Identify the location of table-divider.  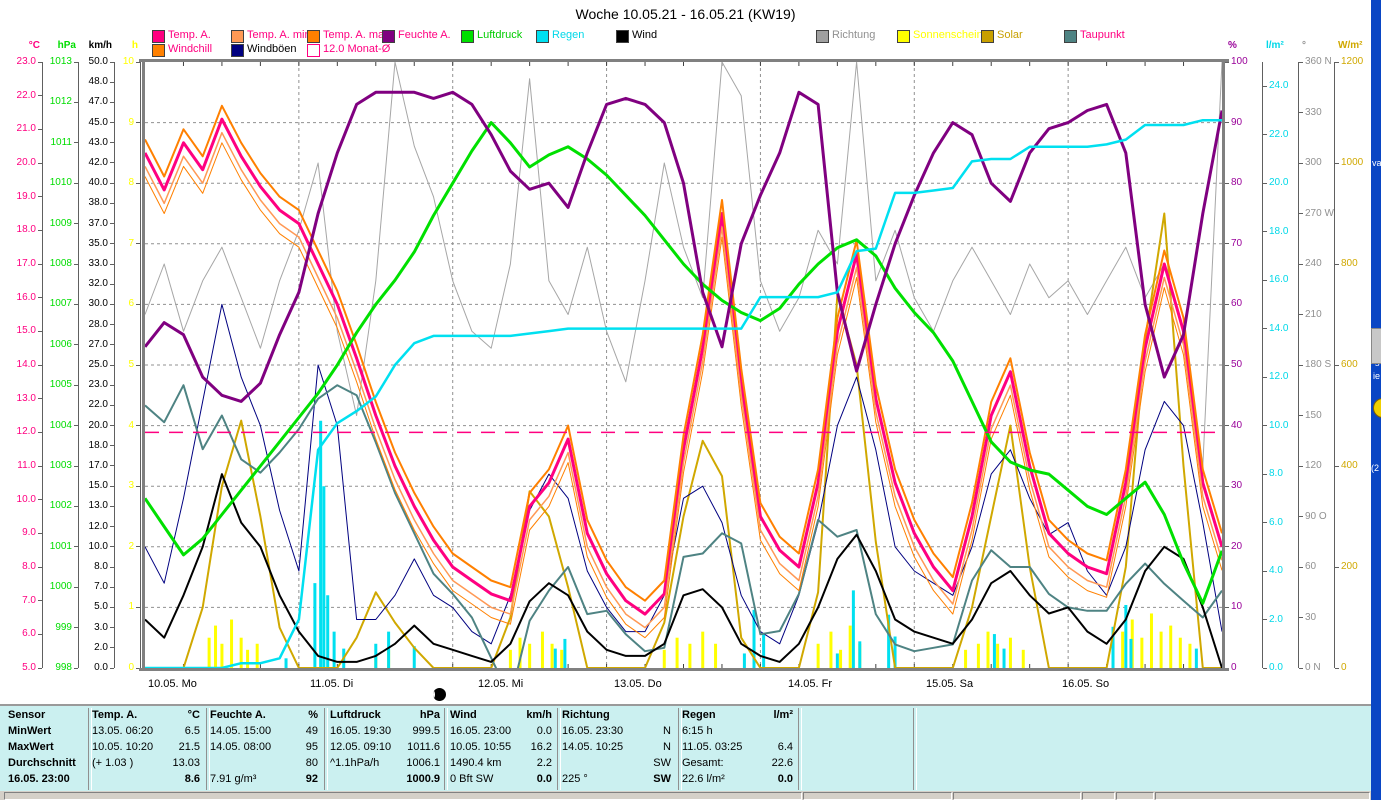
(915, 749).